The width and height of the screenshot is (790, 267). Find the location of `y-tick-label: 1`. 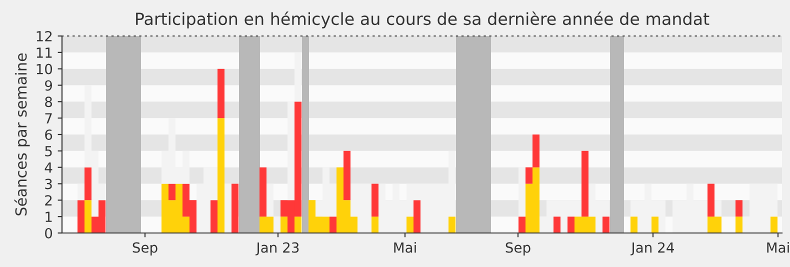

y-tick-label: 1 is located at coordinates (49, 217).